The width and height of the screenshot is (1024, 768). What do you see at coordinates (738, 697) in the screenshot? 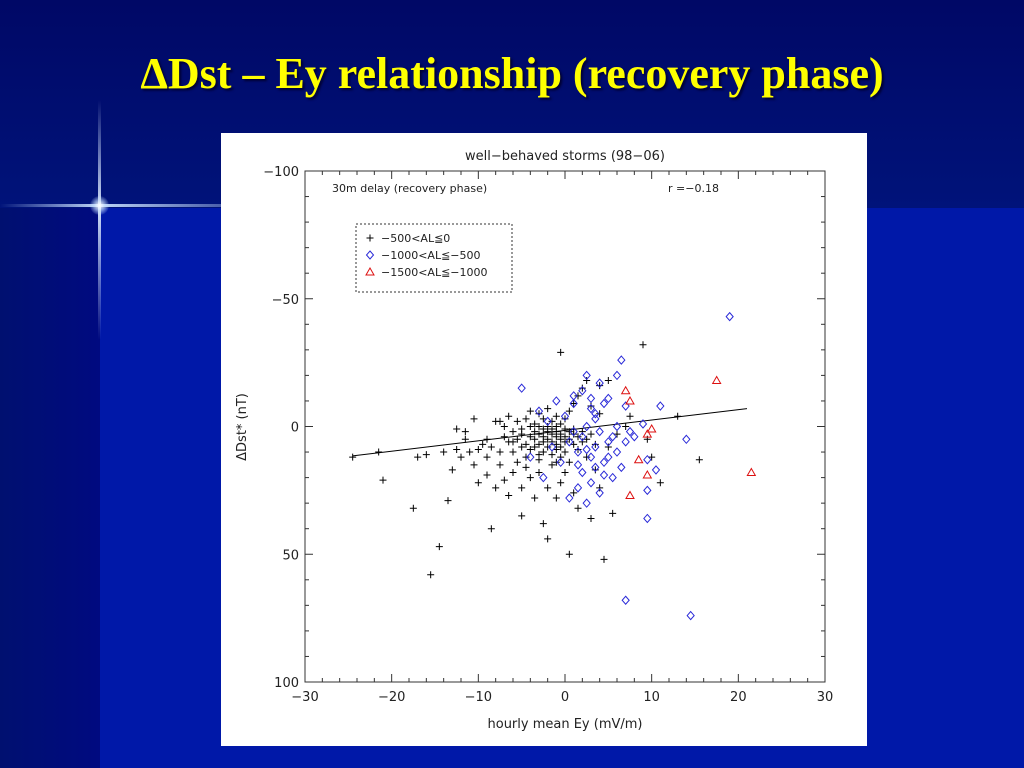
I see `x-tick-label: 20` at bounding box center [738, 697].